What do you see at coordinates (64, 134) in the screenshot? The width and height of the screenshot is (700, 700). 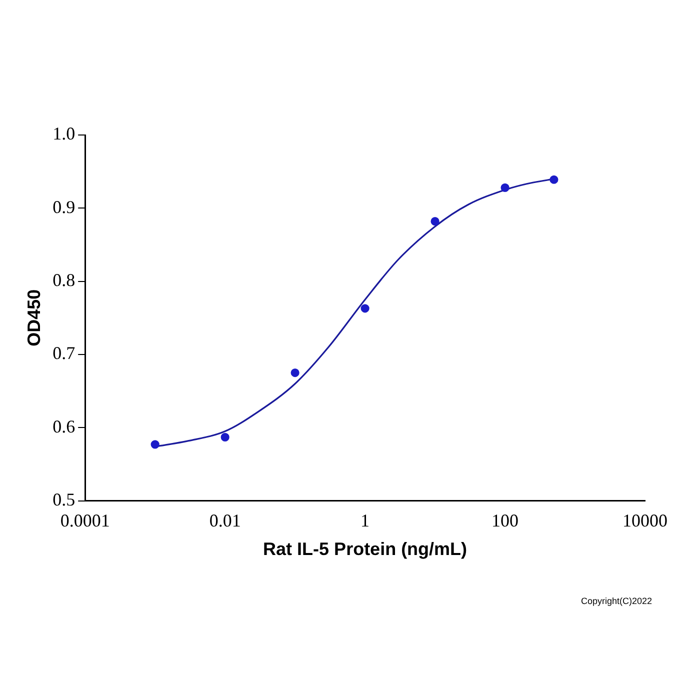 I see `y-tick-label: 1.0` at bounding box center [64, 134].